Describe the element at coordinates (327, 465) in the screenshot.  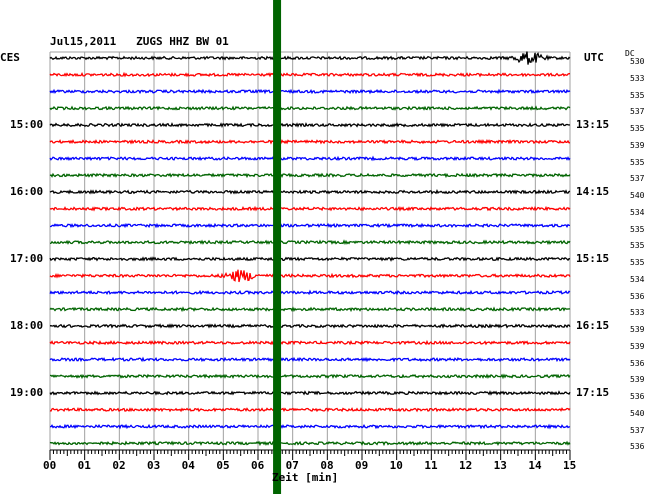
I see `x-tick-label: 08` at that location.